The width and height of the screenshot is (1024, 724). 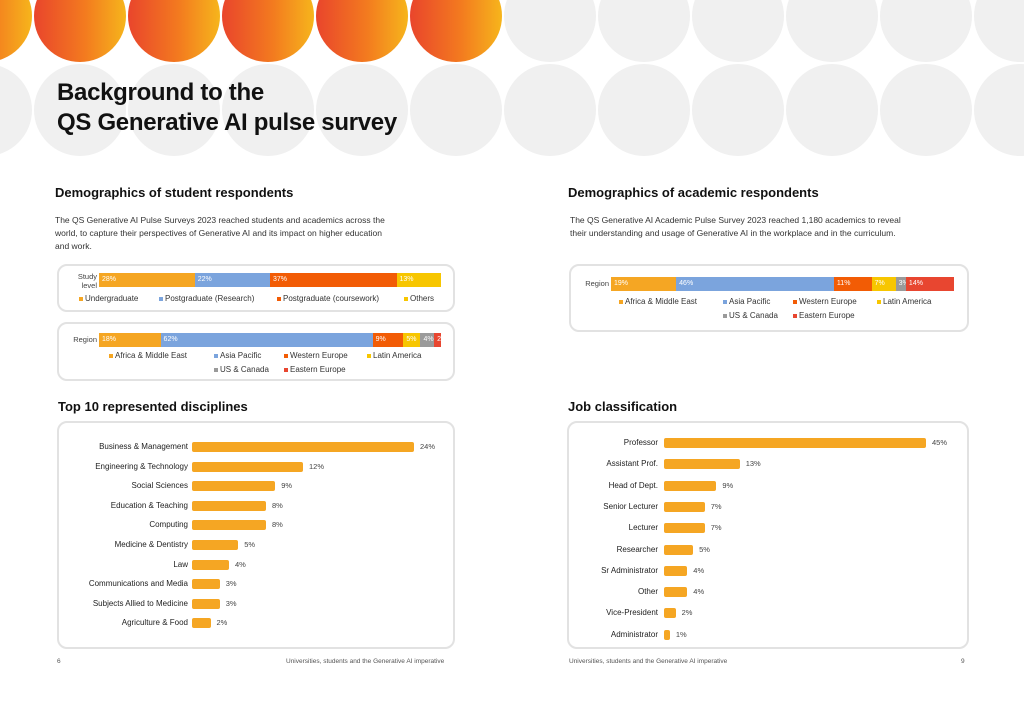 What do you see at coordinates (637, 549) in the screenshot?
I see `bar-label-researcher: Researcher` at bounding box center [637, 549].